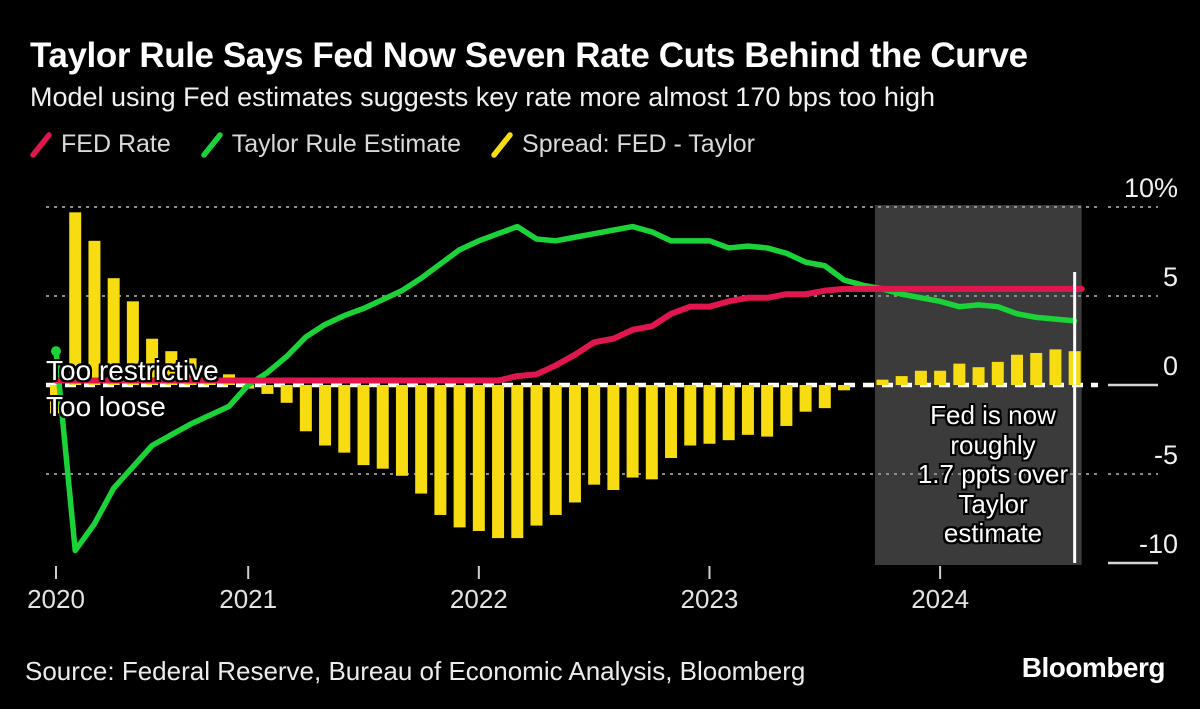 The height and width of the screenshot is (709, 1200). Describe the element at coordinates (41, 144) in the screenshot. I see `fed-rate-line-icon` at that location.